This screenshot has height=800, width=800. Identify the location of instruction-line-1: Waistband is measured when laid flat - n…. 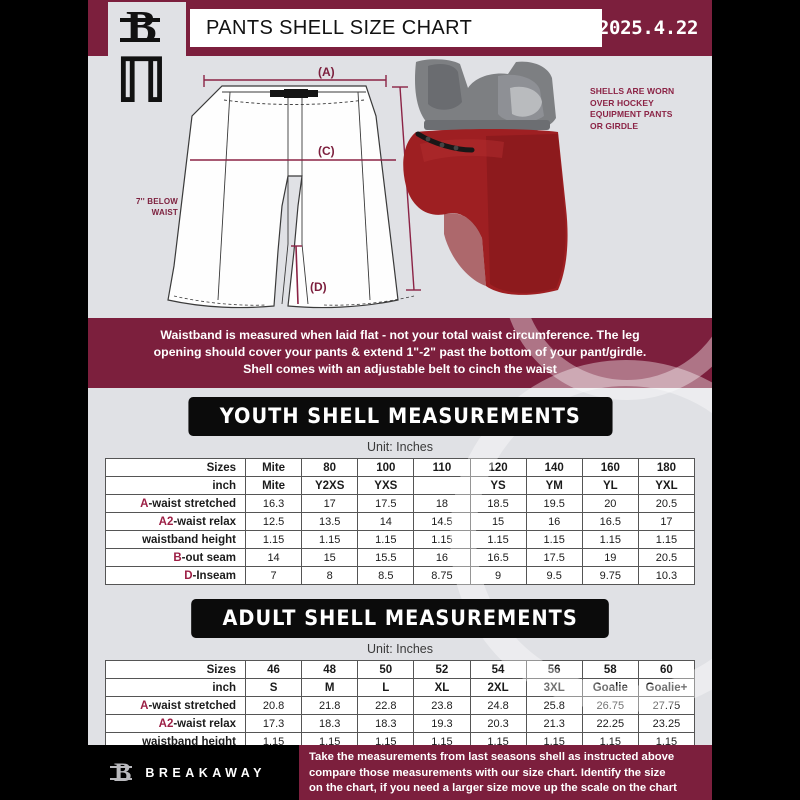
(400, 335).